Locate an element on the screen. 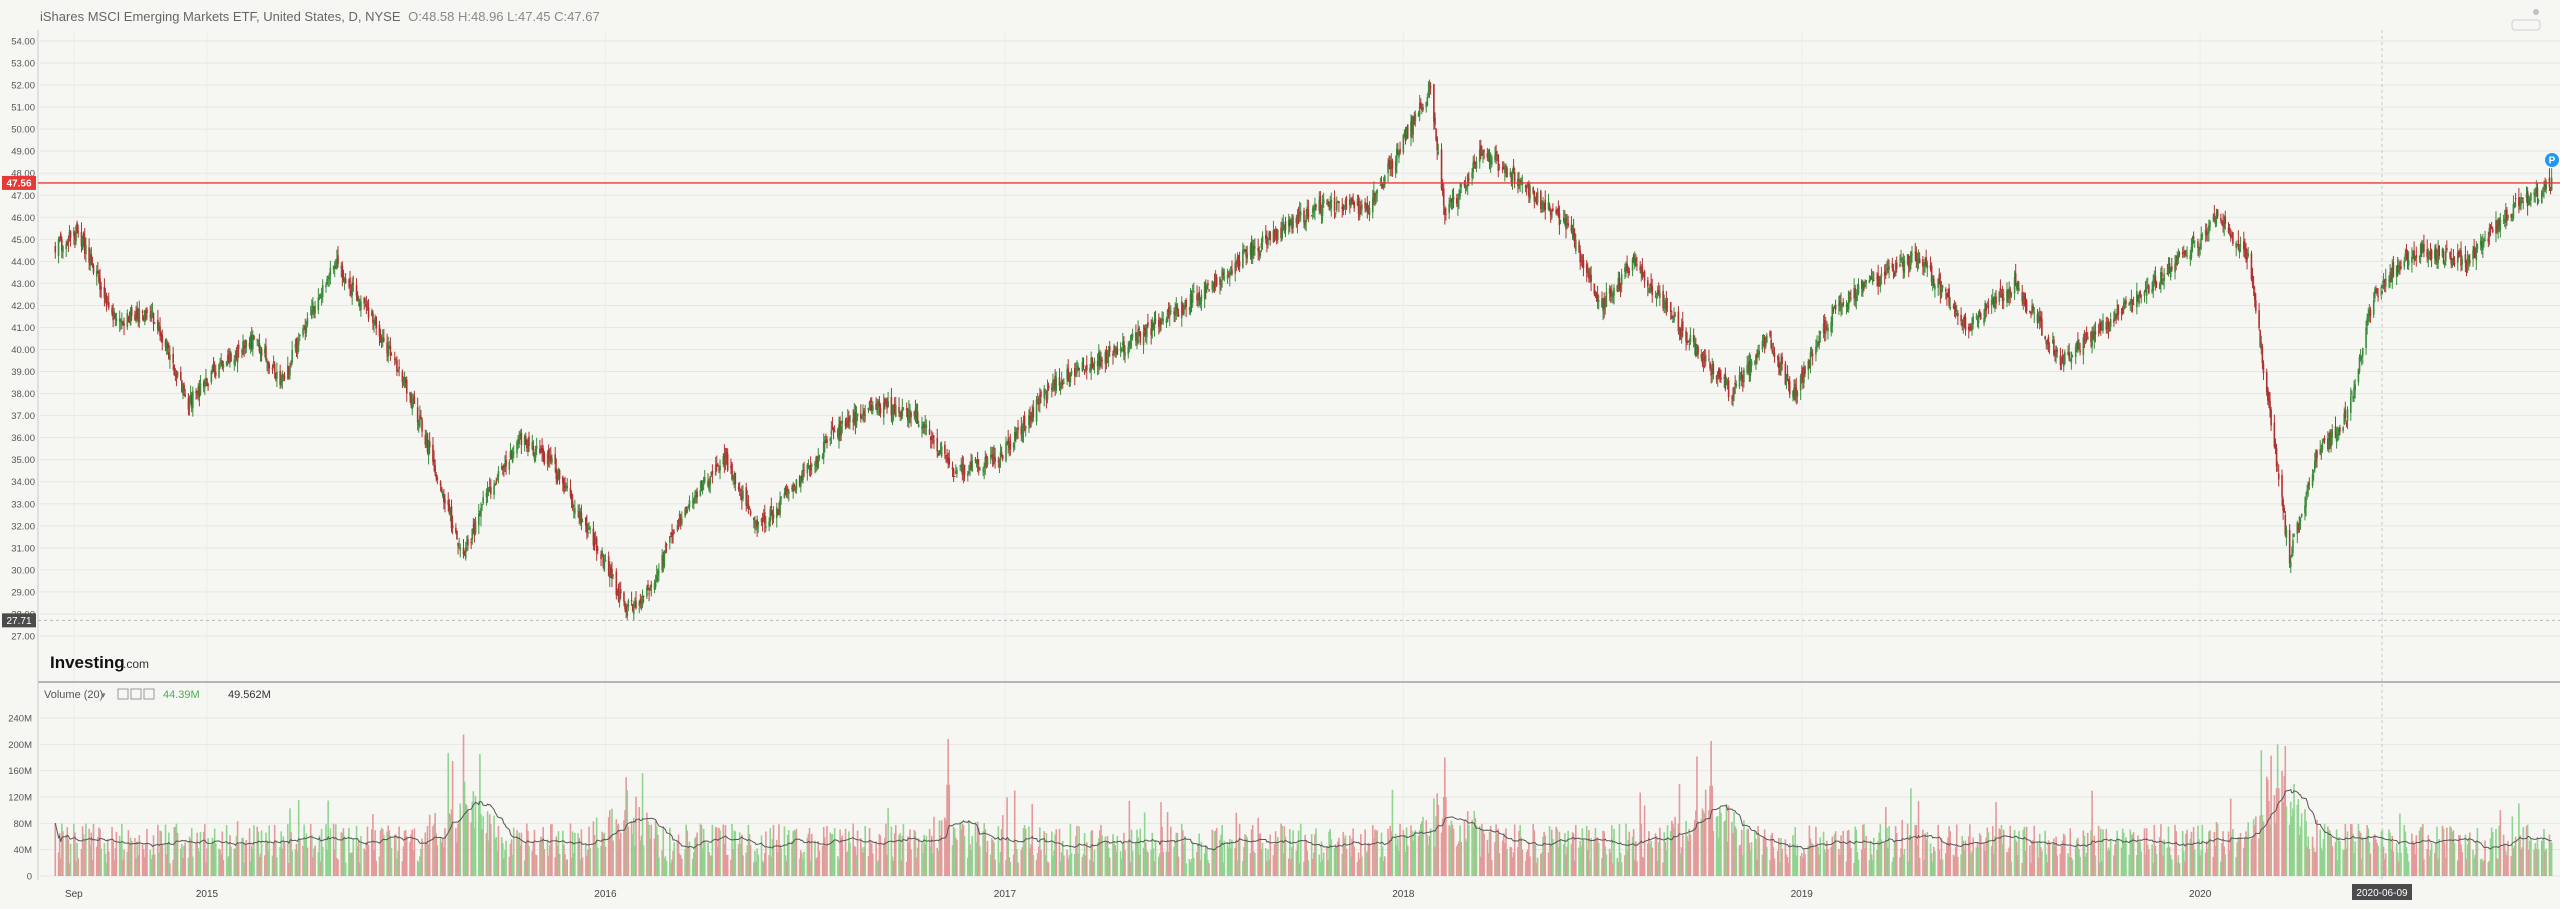 This screenshot has height=909, width=2560. volume-tick-label: 40M is located at coordinates (23, 850).